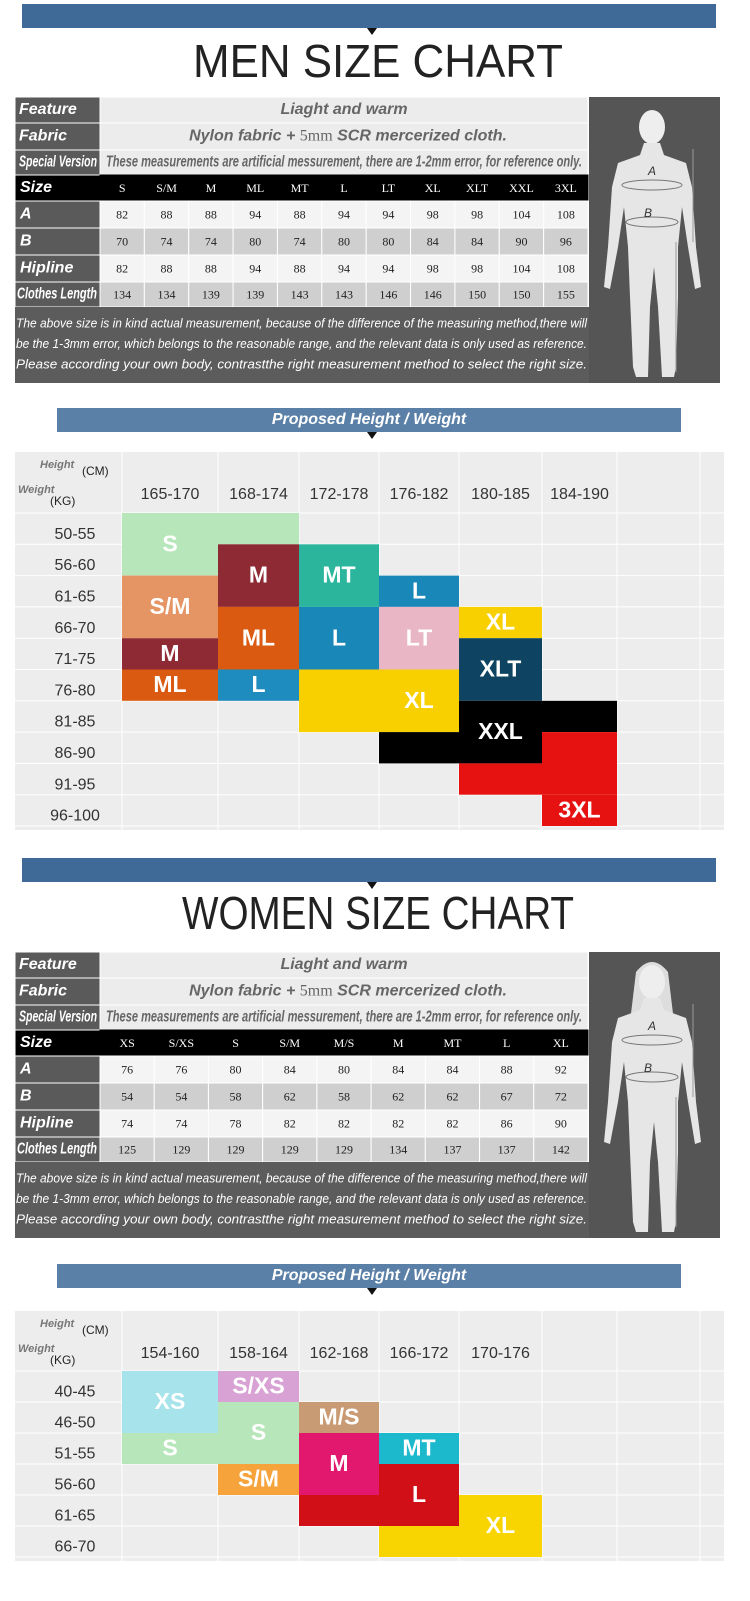 Image resolution: width=750 pixels, height=1601 pixels. What do you see at coordinates (507, 1149) in the screenshot?
I see `table-value: 137` at bounding box center [507, 1149].